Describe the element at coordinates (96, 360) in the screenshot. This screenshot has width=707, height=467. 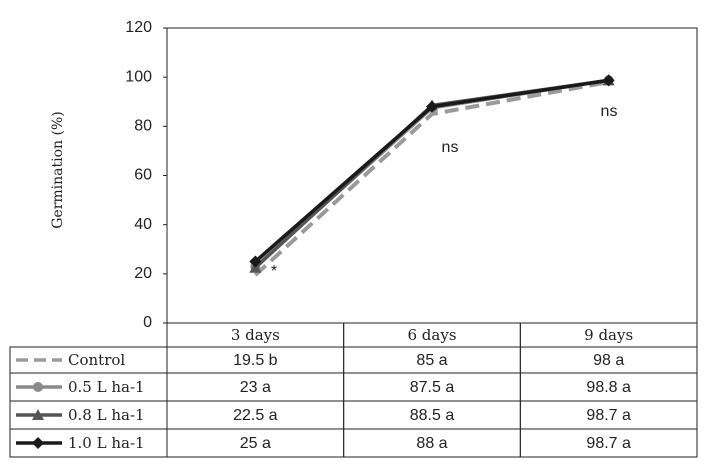
I see `legend-label: Control` at that location.